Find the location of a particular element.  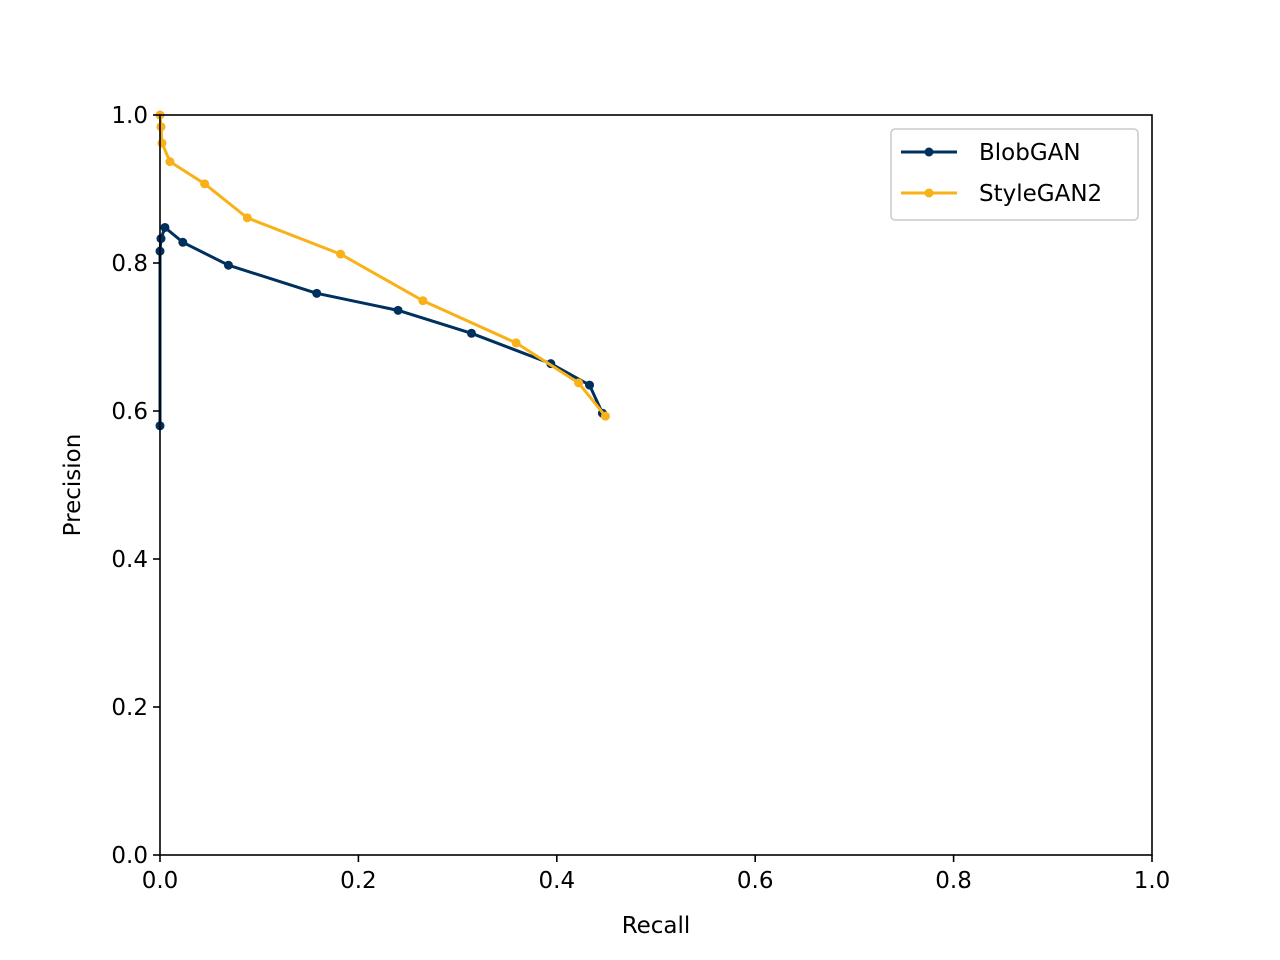

legend-item-blobgan: BlobGAN is located at coordinates (991, 153).